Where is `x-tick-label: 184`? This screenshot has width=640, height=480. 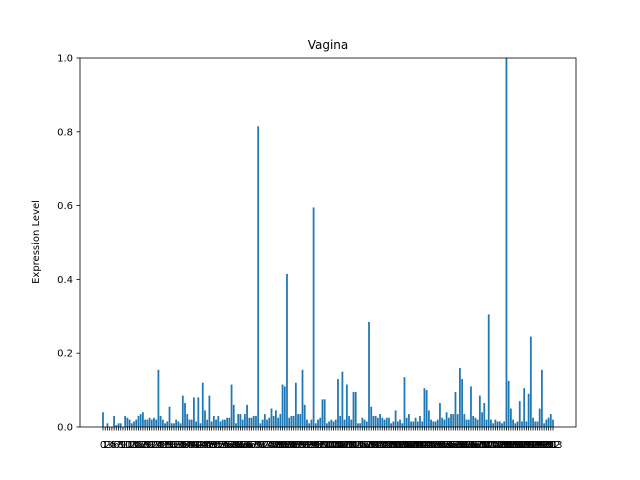
x-tick-label: 184 is located at coordinates (510, 445).